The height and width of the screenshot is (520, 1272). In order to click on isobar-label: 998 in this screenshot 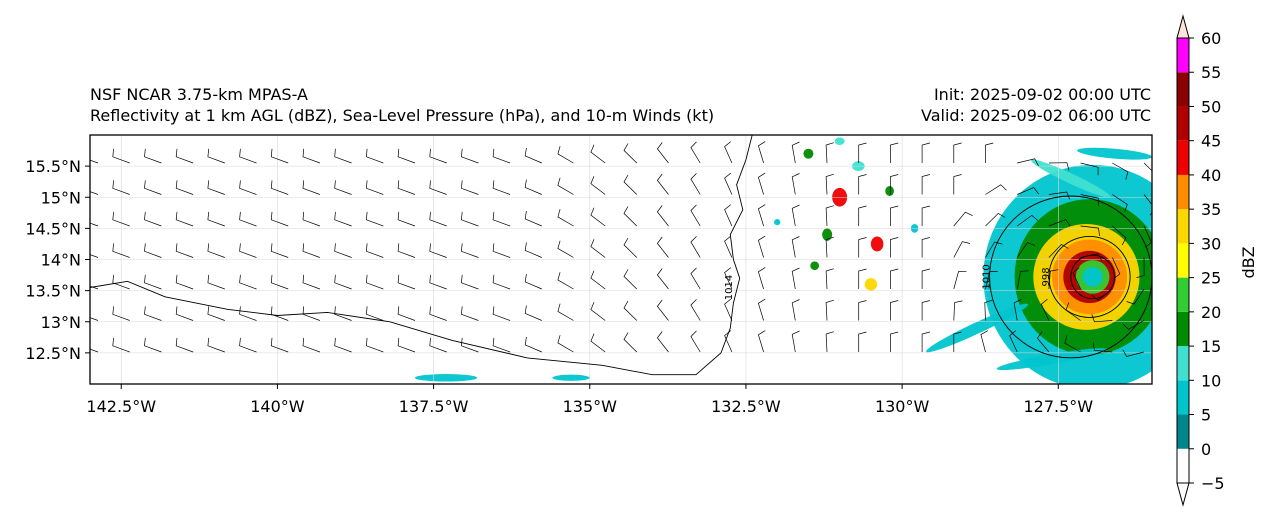, I will do `click(1046, 276)`.